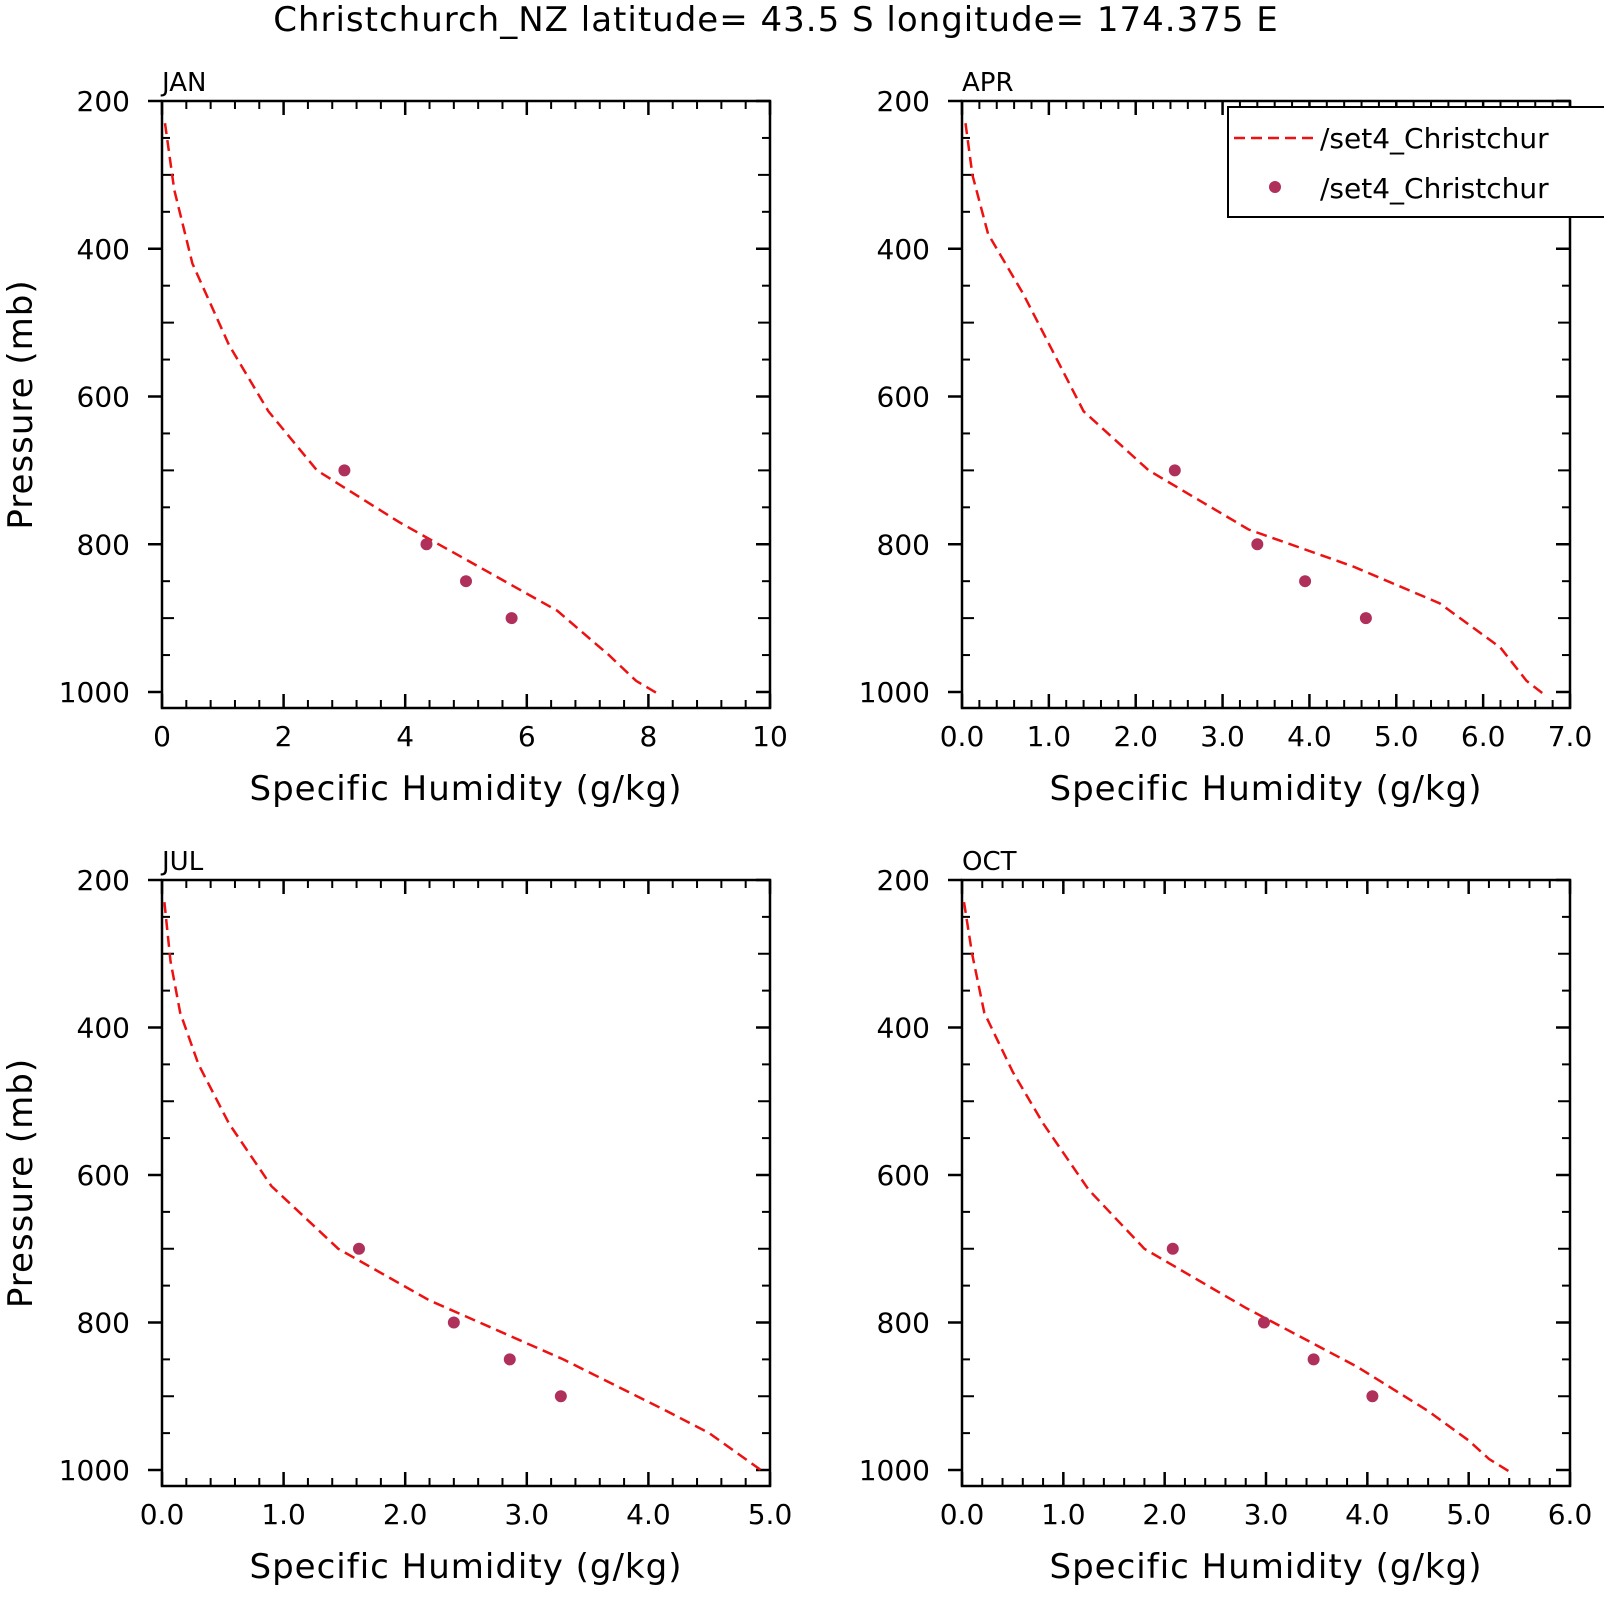  I want to click on panel-label: JAN, so click(183, 83).